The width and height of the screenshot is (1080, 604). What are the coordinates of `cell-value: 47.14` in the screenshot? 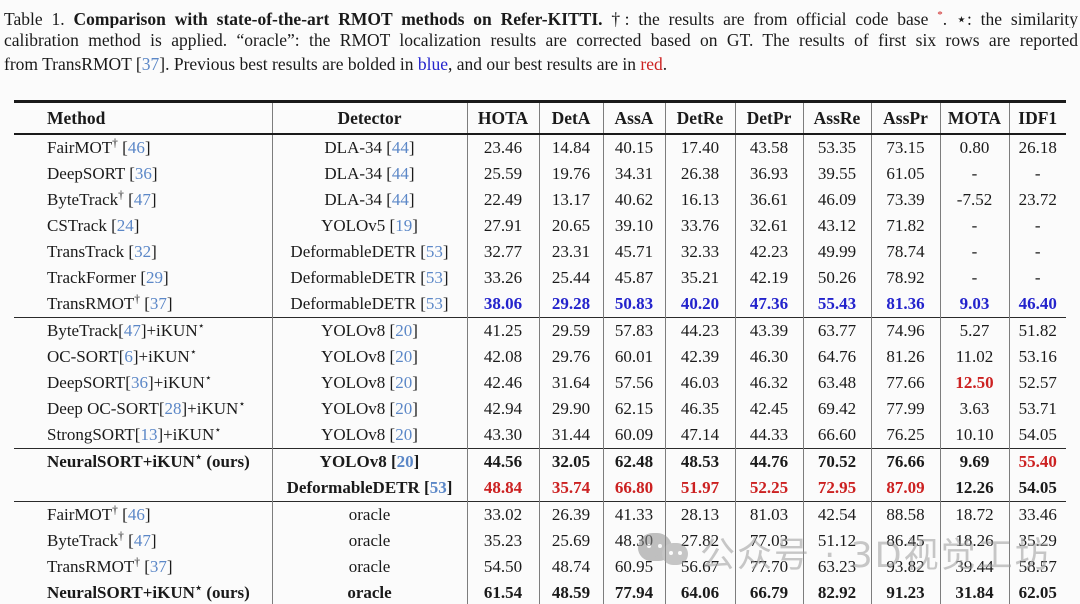 It's located at (699, 435).